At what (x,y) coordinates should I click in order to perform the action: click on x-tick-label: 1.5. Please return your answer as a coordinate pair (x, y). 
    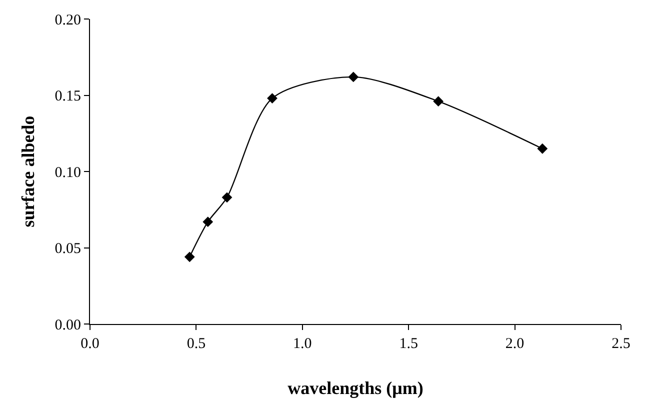
    Looking at the image, I should click on (408, 344).